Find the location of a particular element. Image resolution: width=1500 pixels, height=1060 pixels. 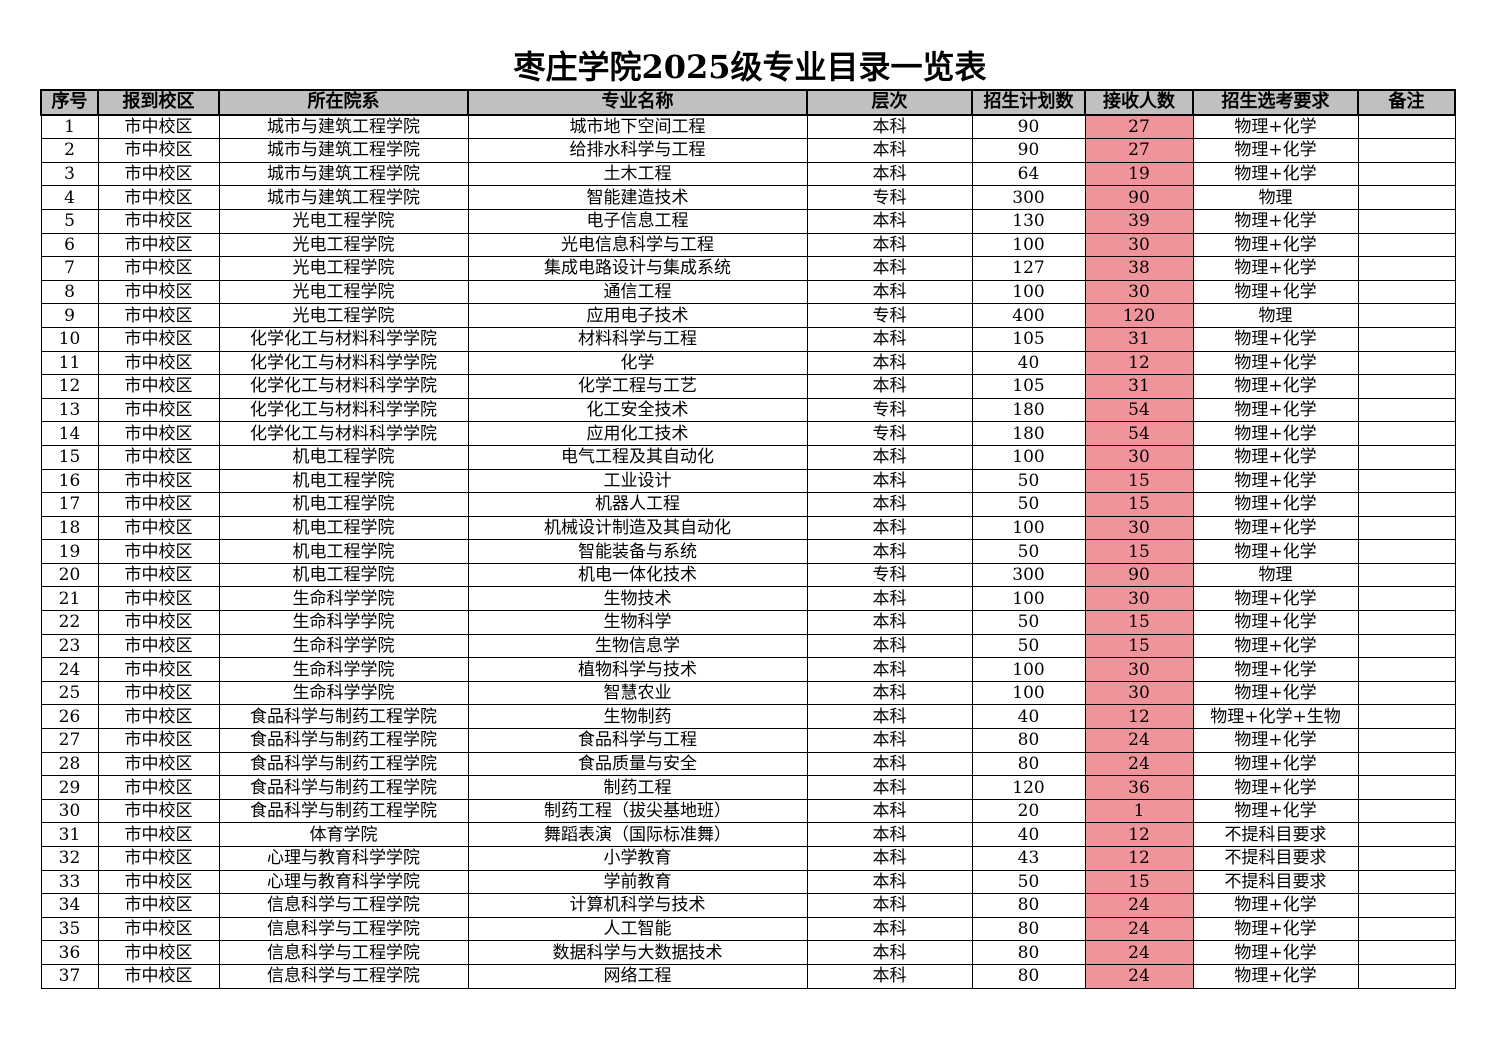

column-header-accept-count: 接收人数 is located at coordinates (1139, 102).